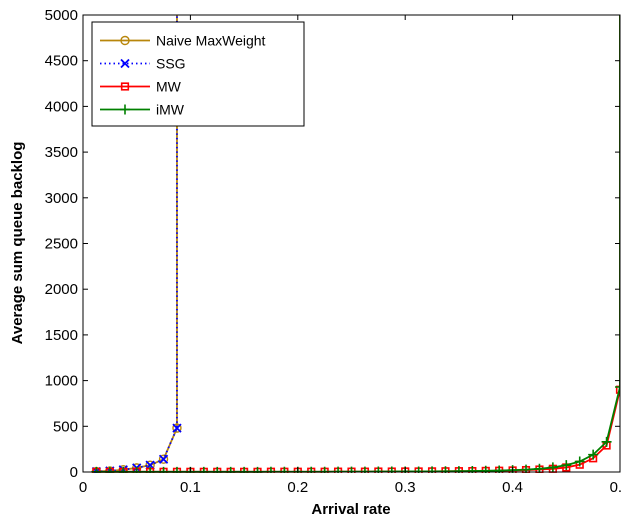 This screenshot has width=622, height=518. I want to click on x-tick-label: 0.2, so click(297, 487).